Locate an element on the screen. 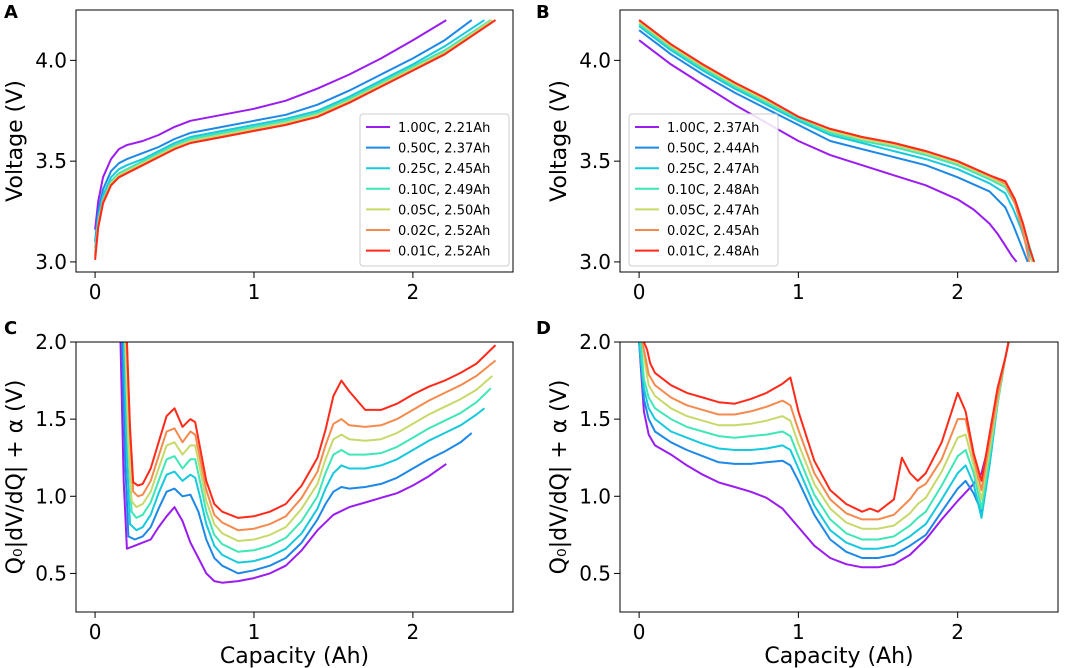  panel-label: C is located at coordinates (10, 328).